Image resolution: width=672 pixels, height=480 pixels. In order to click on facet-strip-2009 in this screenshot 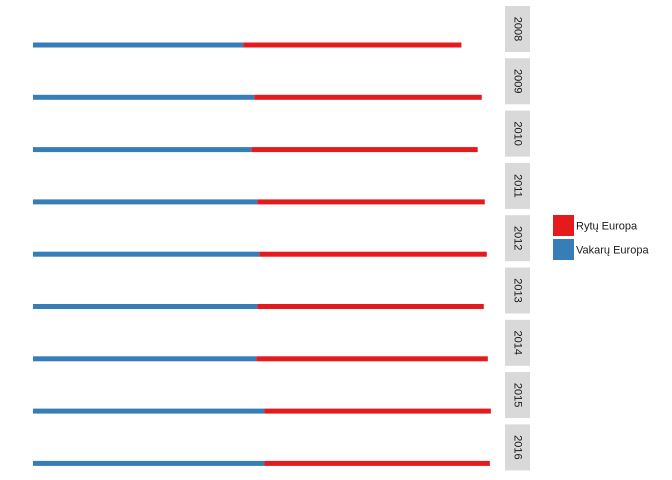, I will do `click(517, 81)`.